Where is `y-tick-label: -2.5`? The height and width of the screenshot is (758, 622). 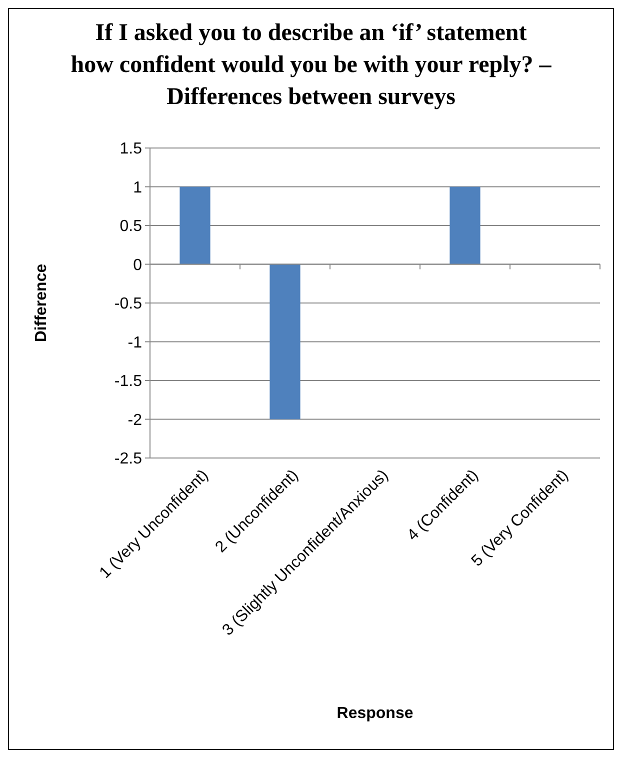 y-tick-label: -2.5 is located at coordinates (128, 459).